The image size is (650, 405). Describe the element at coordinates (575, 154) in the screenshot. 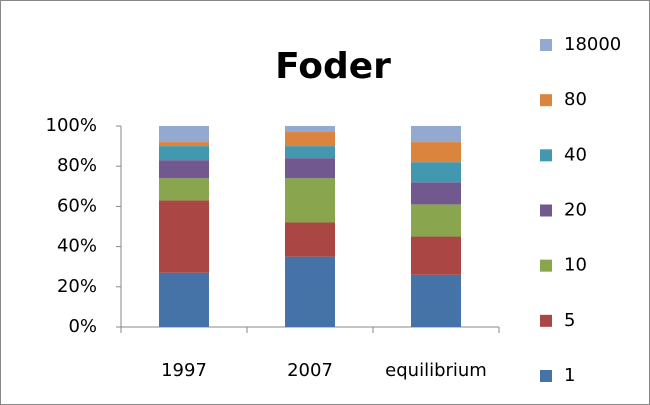

I see `legend-label: 40` at that location.